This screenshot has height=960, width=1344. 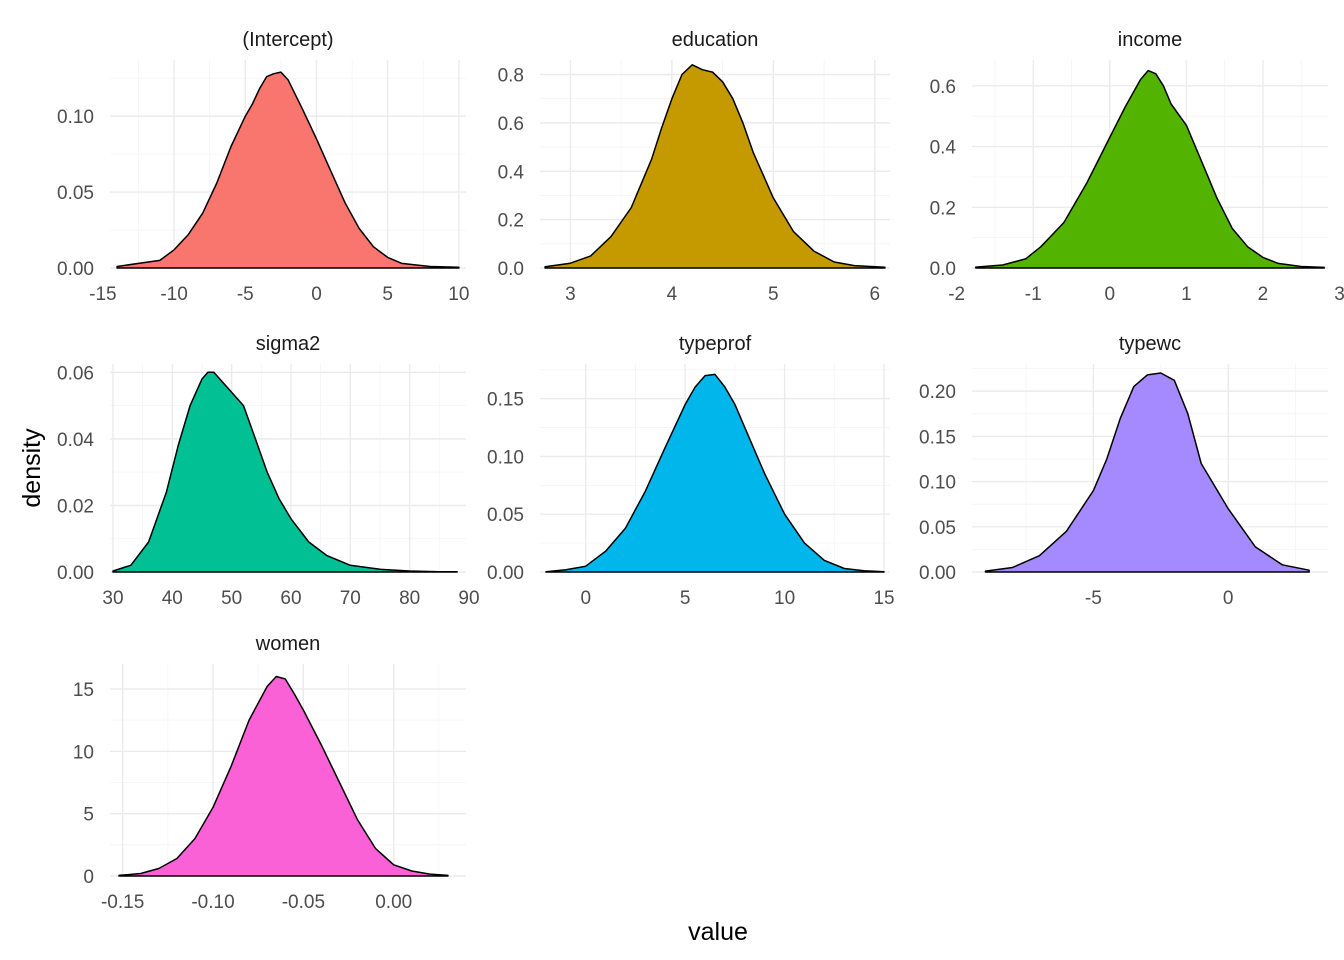 I want to click on x-tick-label: 70, so click(x=350, y=598).